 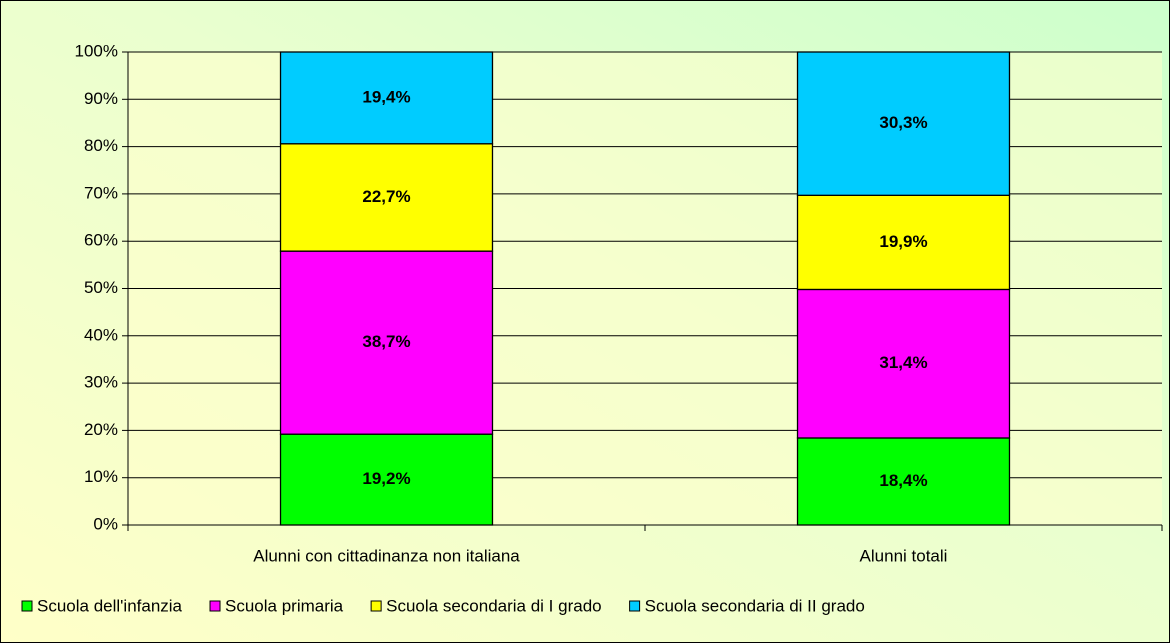 What do you see at coordinates (96, 50) in the screenshot?
I see `y-tick-label: 100%` at bounding box center [96, 50].